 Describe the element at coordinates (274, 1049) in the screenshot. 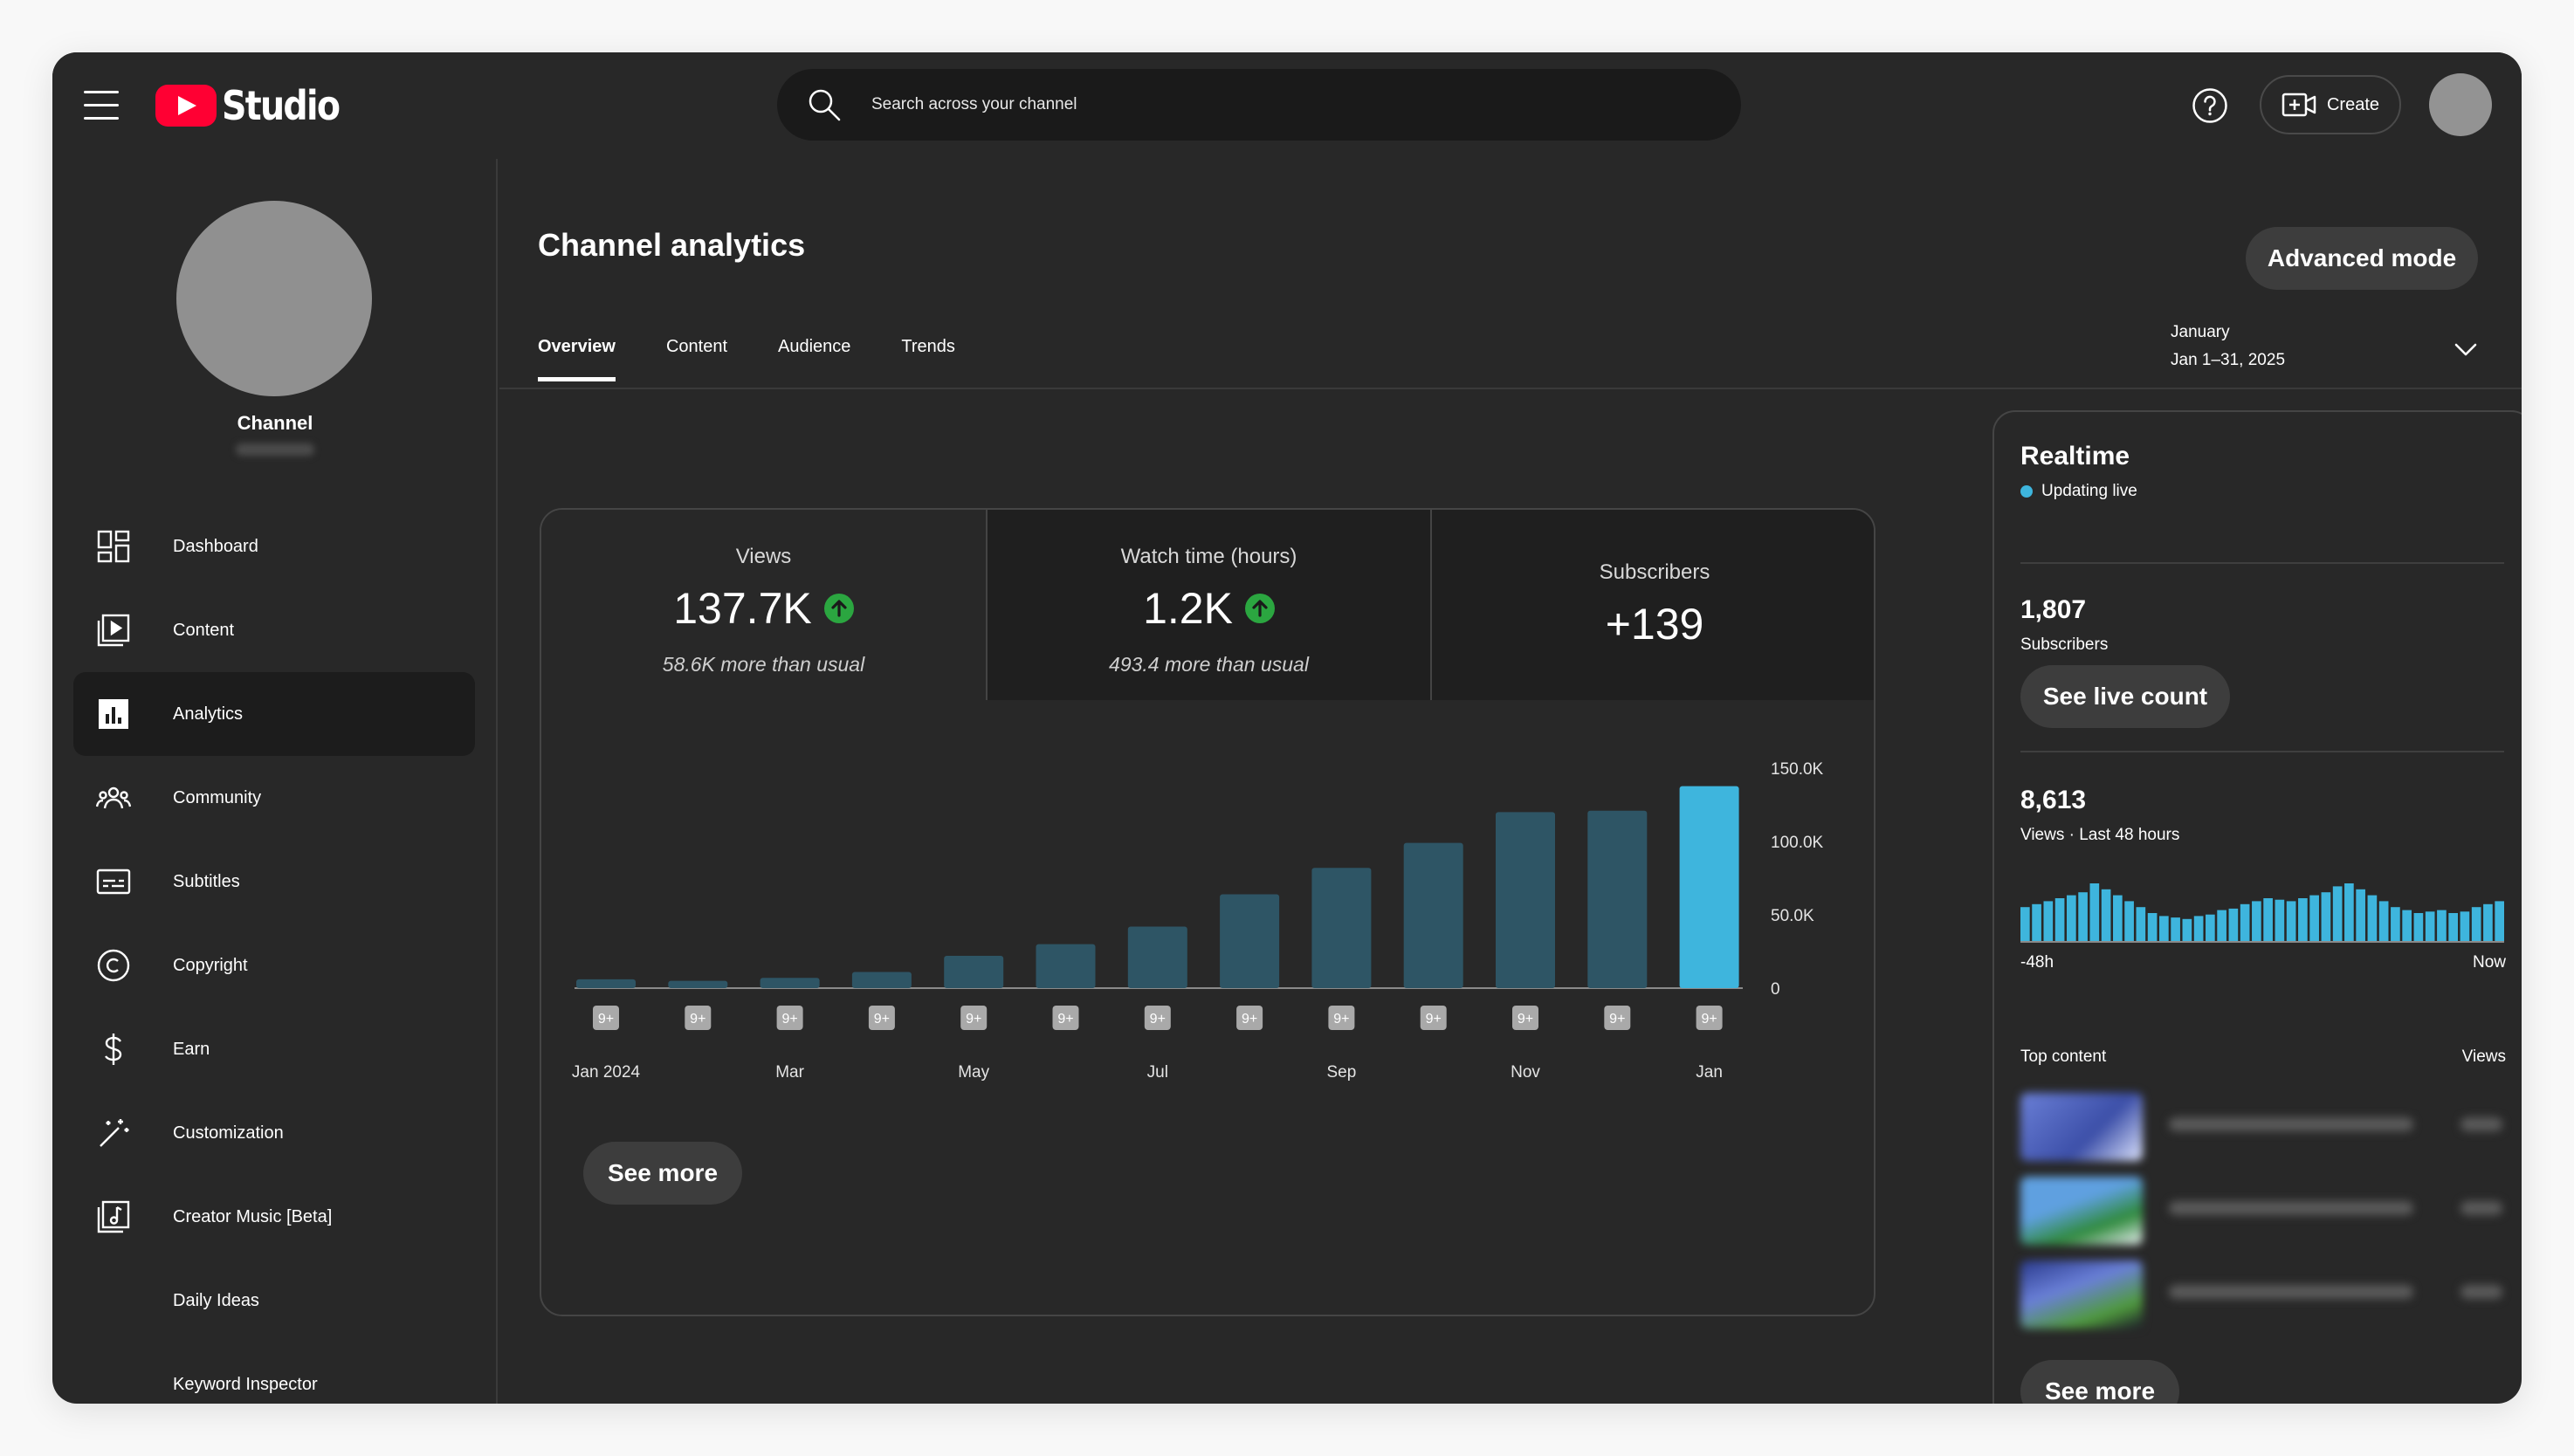

I see `sidebar-item-earn: Earn` at that location.